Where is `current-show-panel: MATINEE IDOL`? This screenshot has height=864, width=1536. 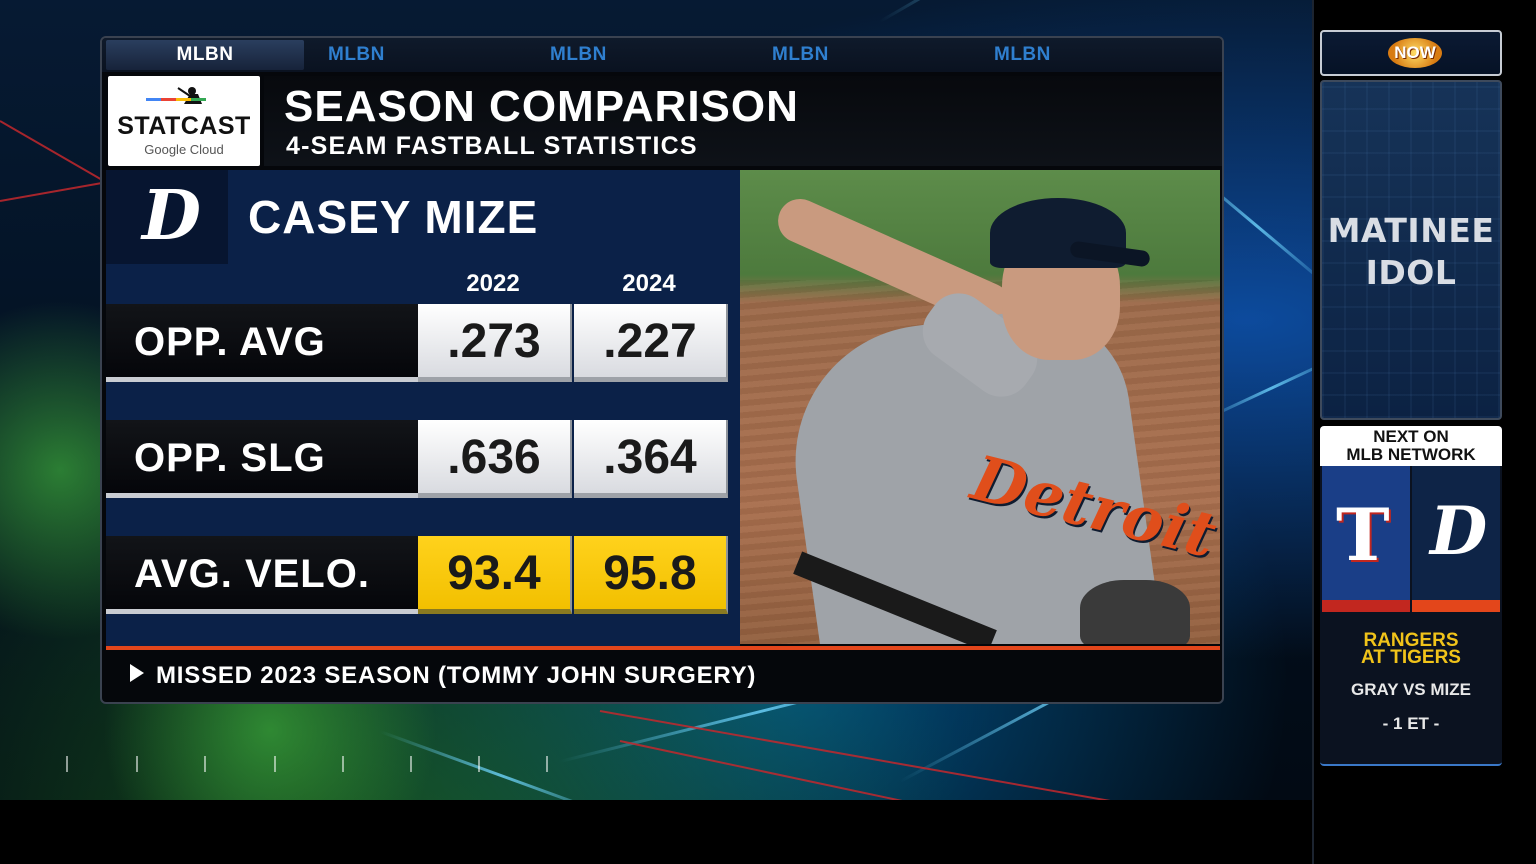 current-show-panel: MATINEE IDOL is located at coordinates (1411, 250).